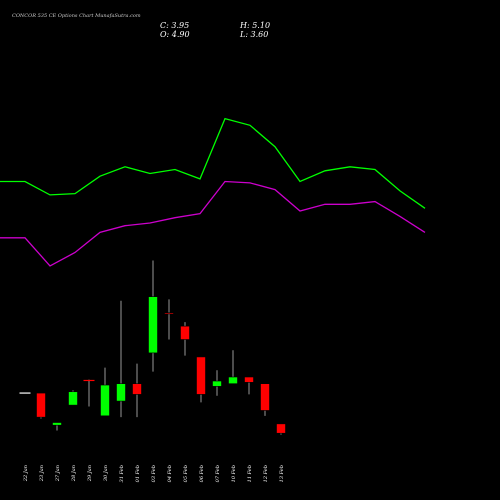 The height and width of the screenshot is (500, 500). What do you see at coordinates (90, 473) in the screenshot?
I see `x-tick-label: 29 Jan` at bounding box center [90, 473].